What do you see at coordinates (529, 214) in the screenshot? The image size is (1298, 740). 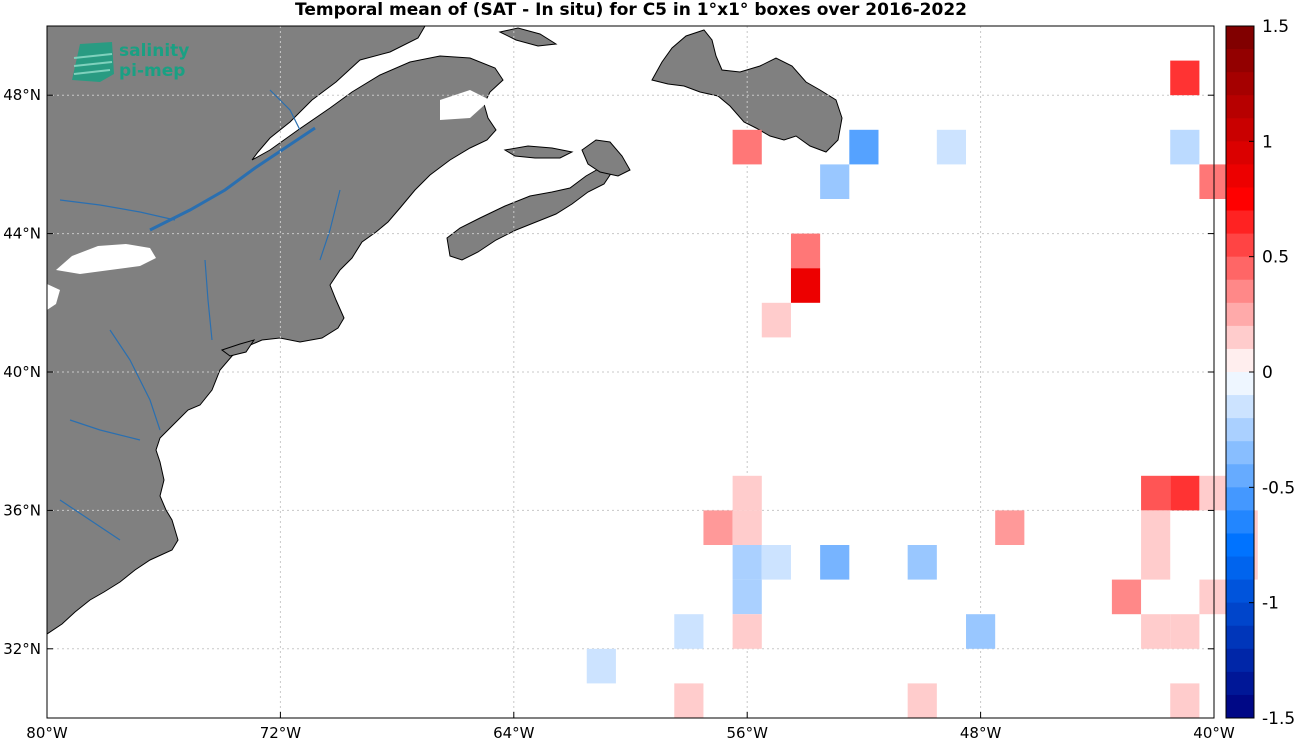 I see `land-nova-scotia` at bounding box center [529, 214].